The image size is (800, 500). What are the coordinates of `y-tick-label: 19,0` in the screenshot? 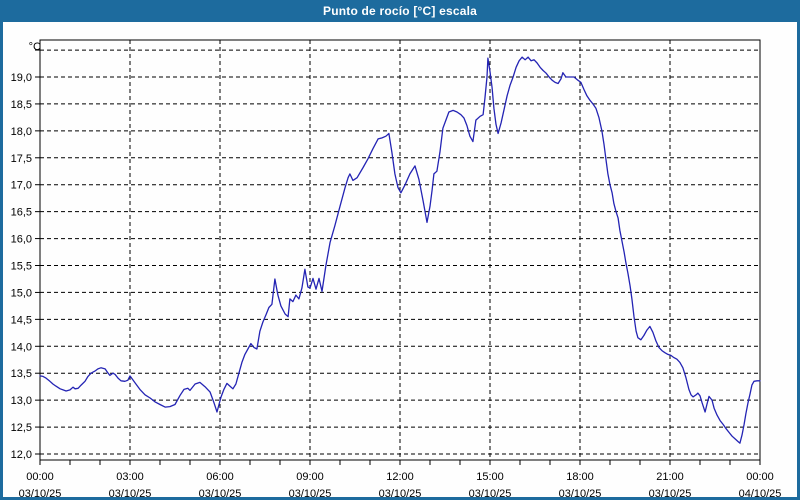 It's located at (21, 78).